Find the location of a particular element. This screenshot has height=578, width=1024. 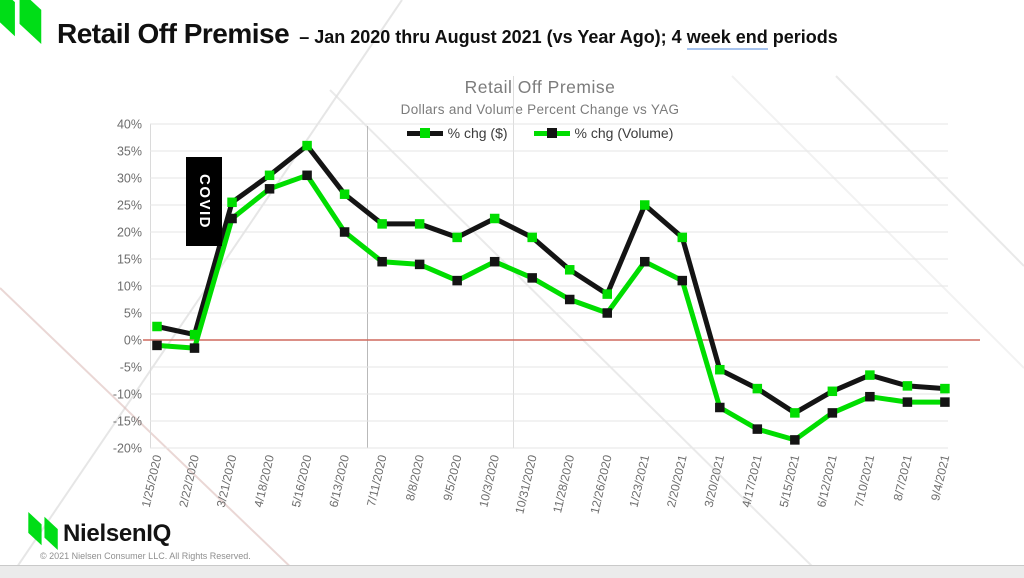

x-tick-label: 10/31/2020 is located at coordinates (525, 484).